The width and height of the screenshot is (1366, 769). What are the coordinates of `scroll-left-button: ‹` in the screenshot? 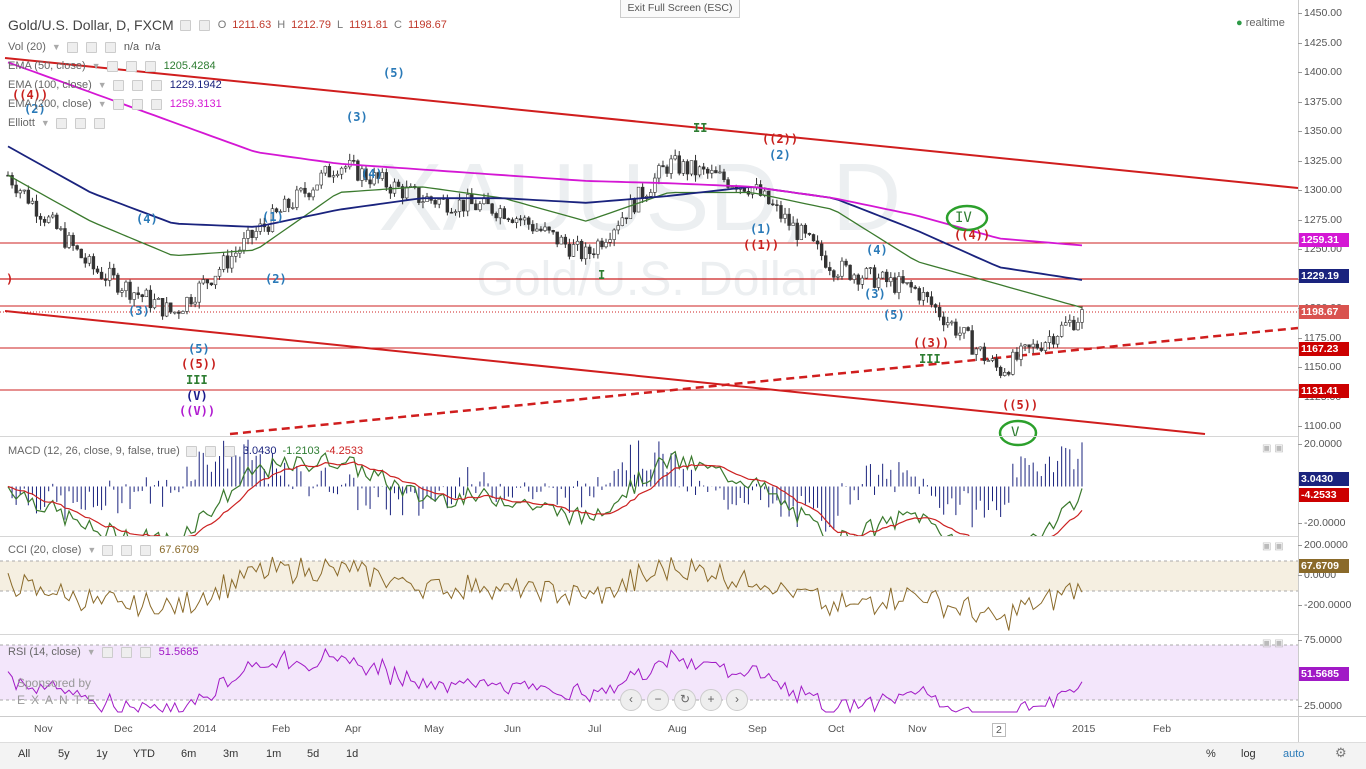 It's located at (631, 700).